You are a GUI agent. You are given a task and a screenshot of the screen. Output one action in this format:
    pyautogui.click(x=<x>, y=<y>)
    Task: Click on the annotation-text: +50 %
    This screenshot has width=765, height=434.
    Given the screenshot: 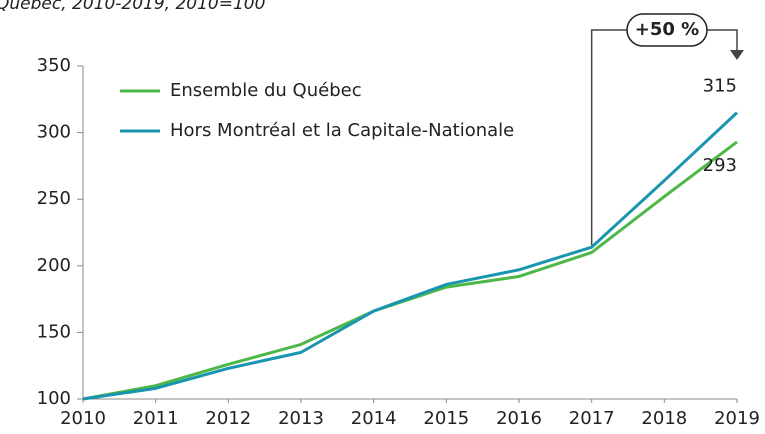 What is the action you would take?
    pyautogui.click(x=667, y=29)
    